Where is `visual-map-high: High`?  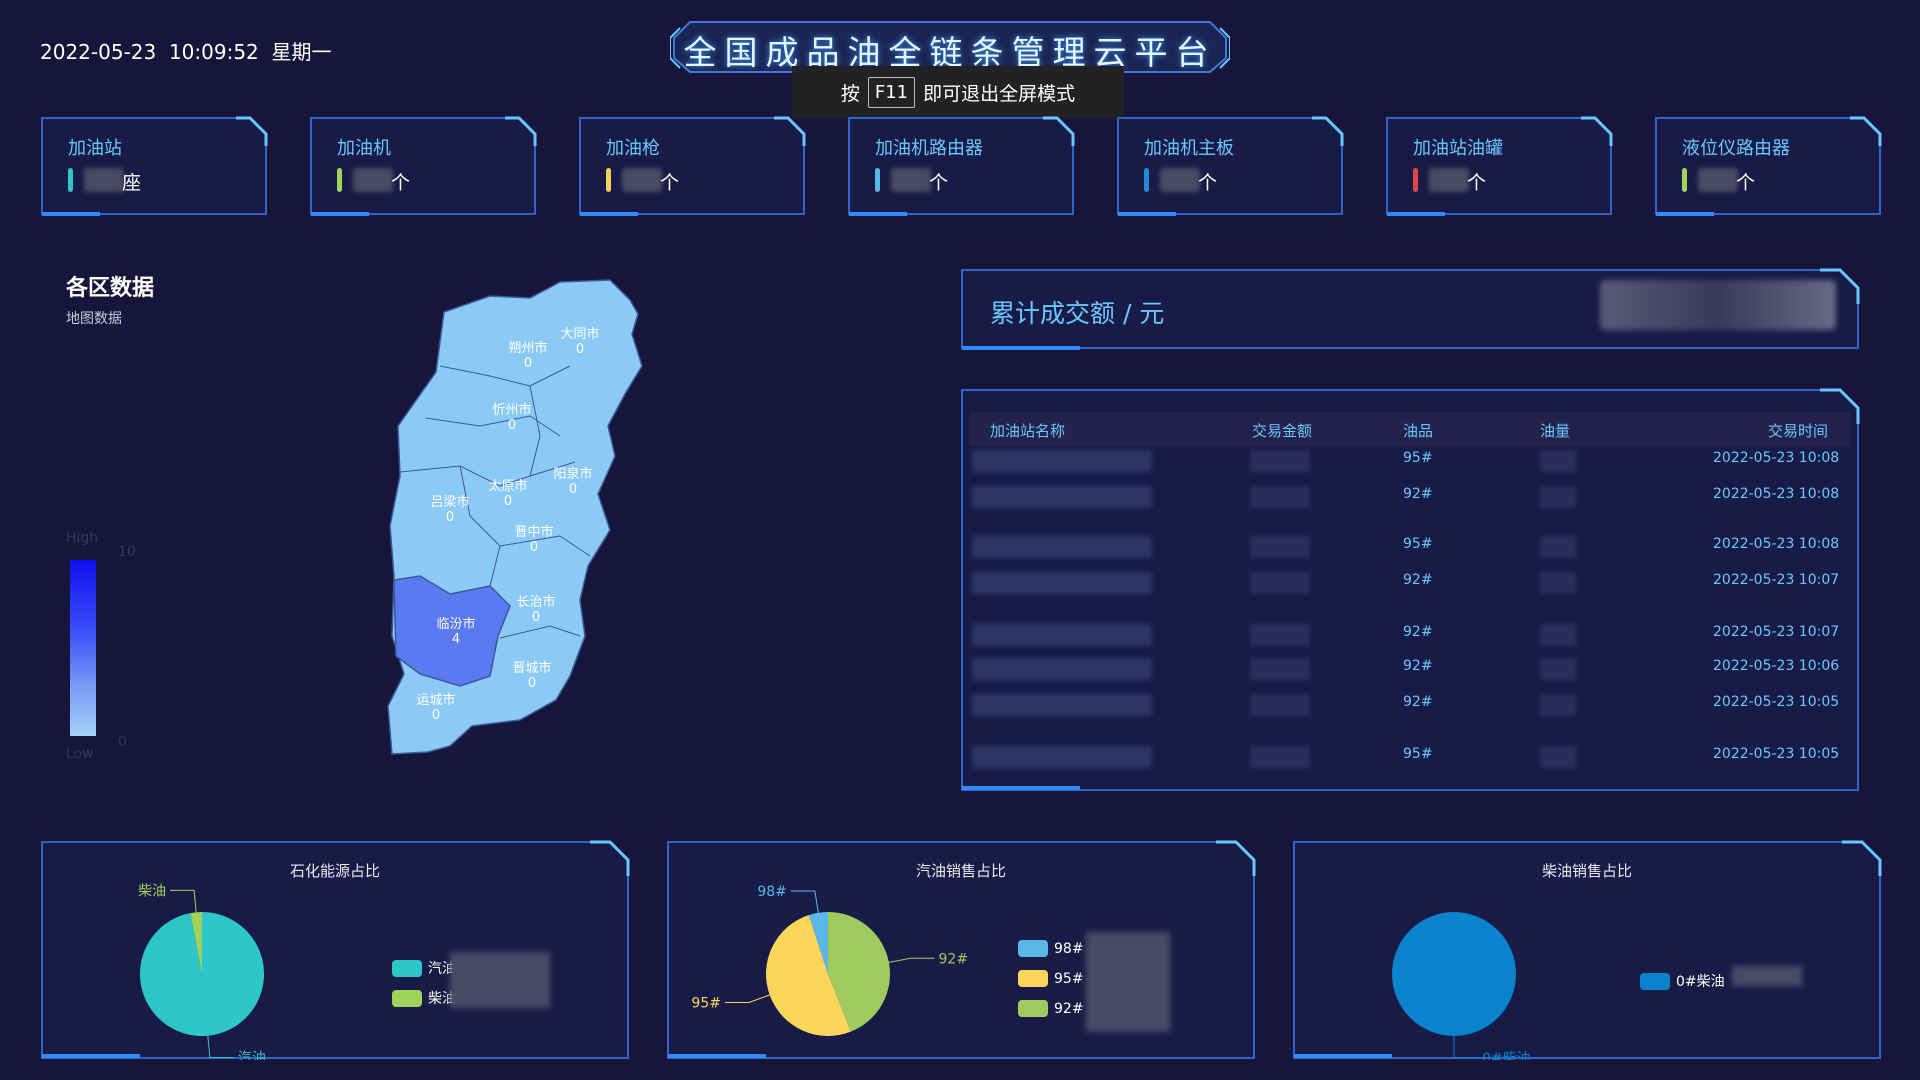 visual-map-high: High is located at coordinates (82, 538).